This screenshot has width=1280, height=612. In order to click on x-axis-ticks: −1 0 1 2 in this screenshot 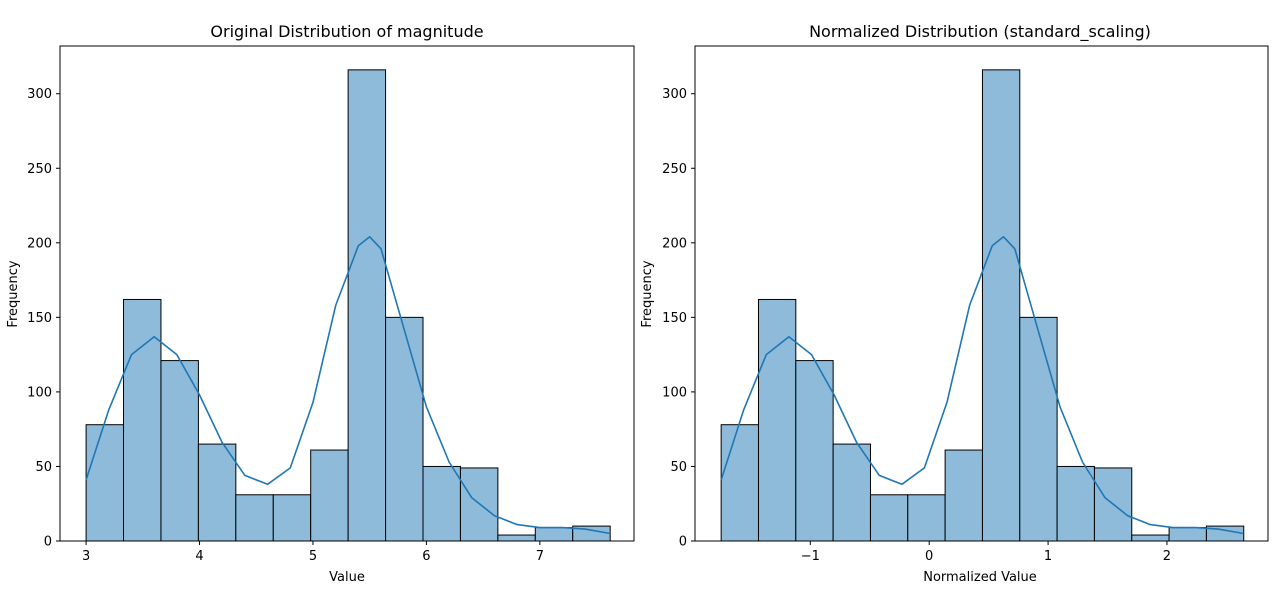, I will do `click(986, 552)`.